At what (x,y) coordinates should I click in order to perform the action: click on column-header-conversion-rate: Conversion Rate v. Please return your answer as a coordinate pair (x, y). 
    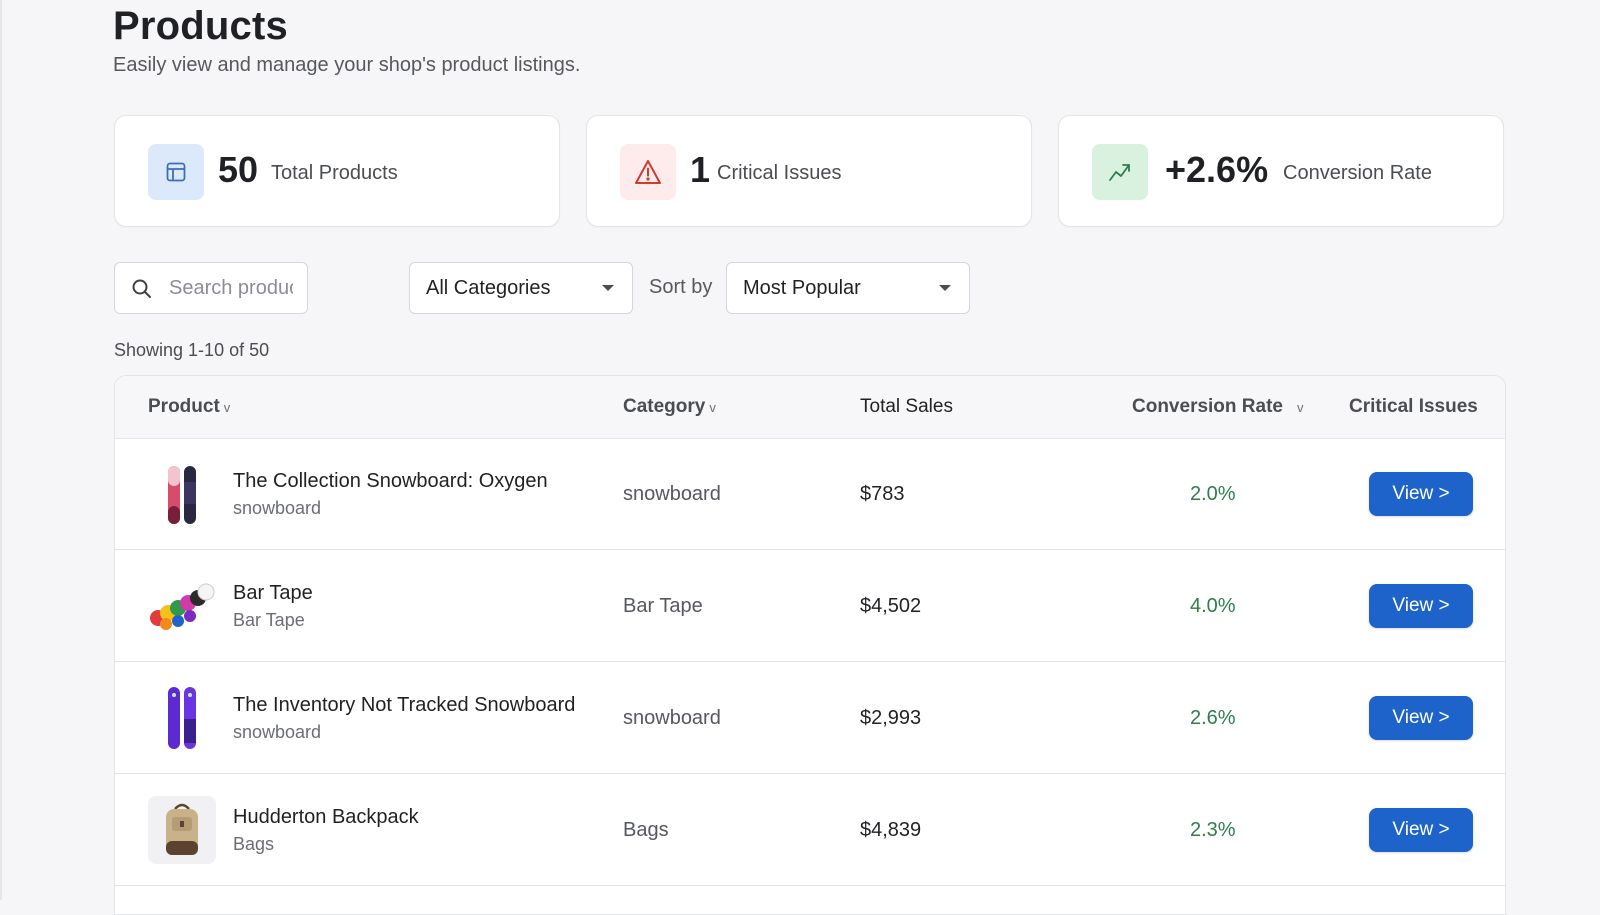
    Looking at the image, I should click on (1217, 407).